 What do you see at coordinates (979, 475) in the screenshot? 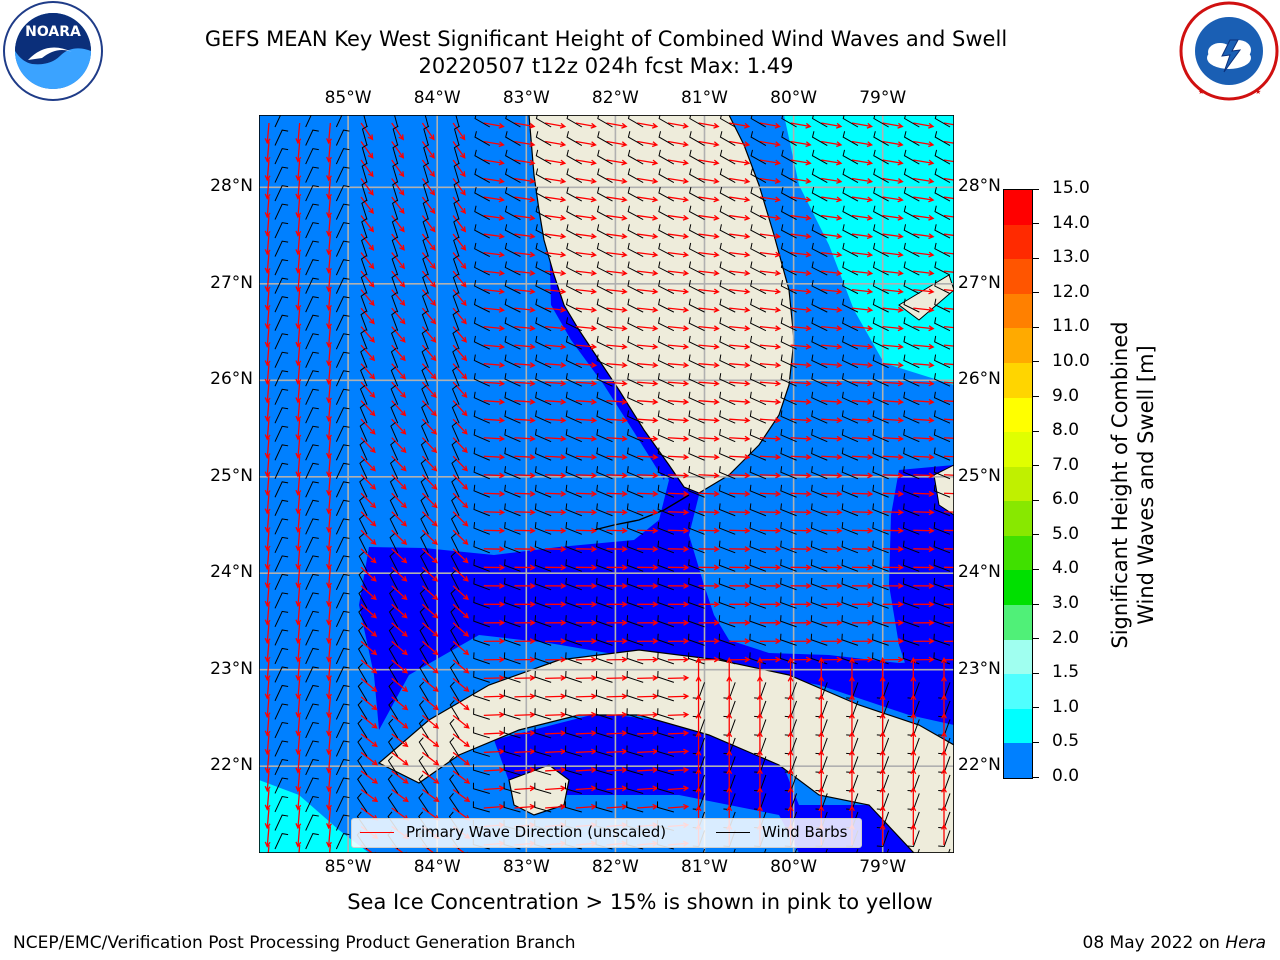
I see `latitude-tick-label: 25°N` at bounding box center [979, 475].